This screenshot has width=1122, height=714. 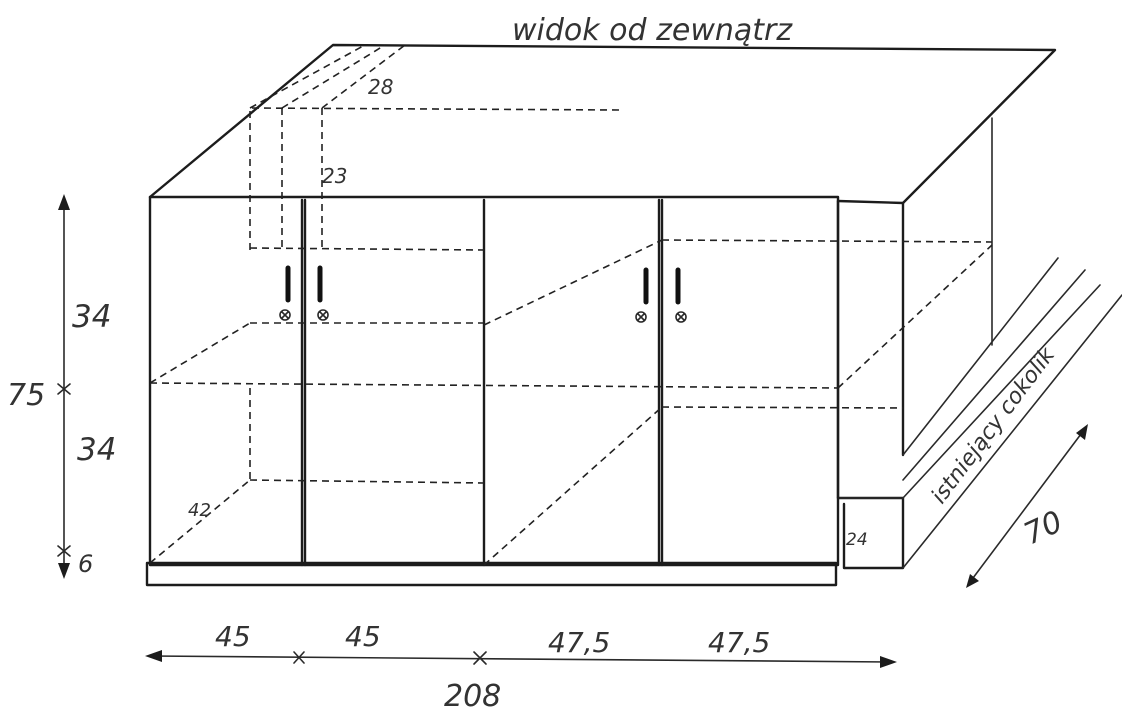 What do you see at coordinates (739, 642) in the screenshot?
I see `dim-label-bottom-d: 47,5` at bounding box center [739, 642].